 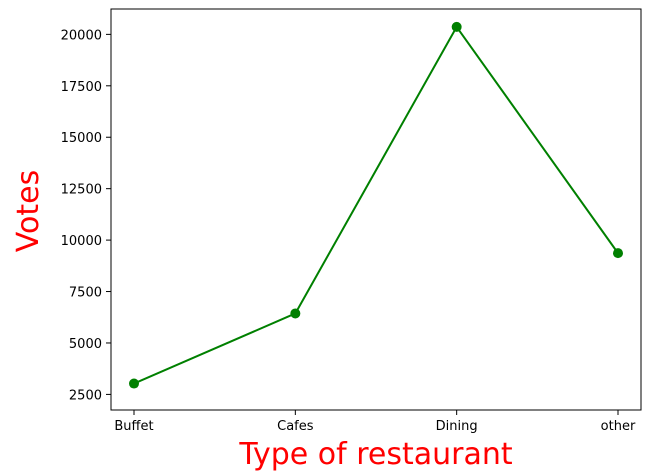 I want to click on y-tick-label: 12500, so click(x=81, y=190).